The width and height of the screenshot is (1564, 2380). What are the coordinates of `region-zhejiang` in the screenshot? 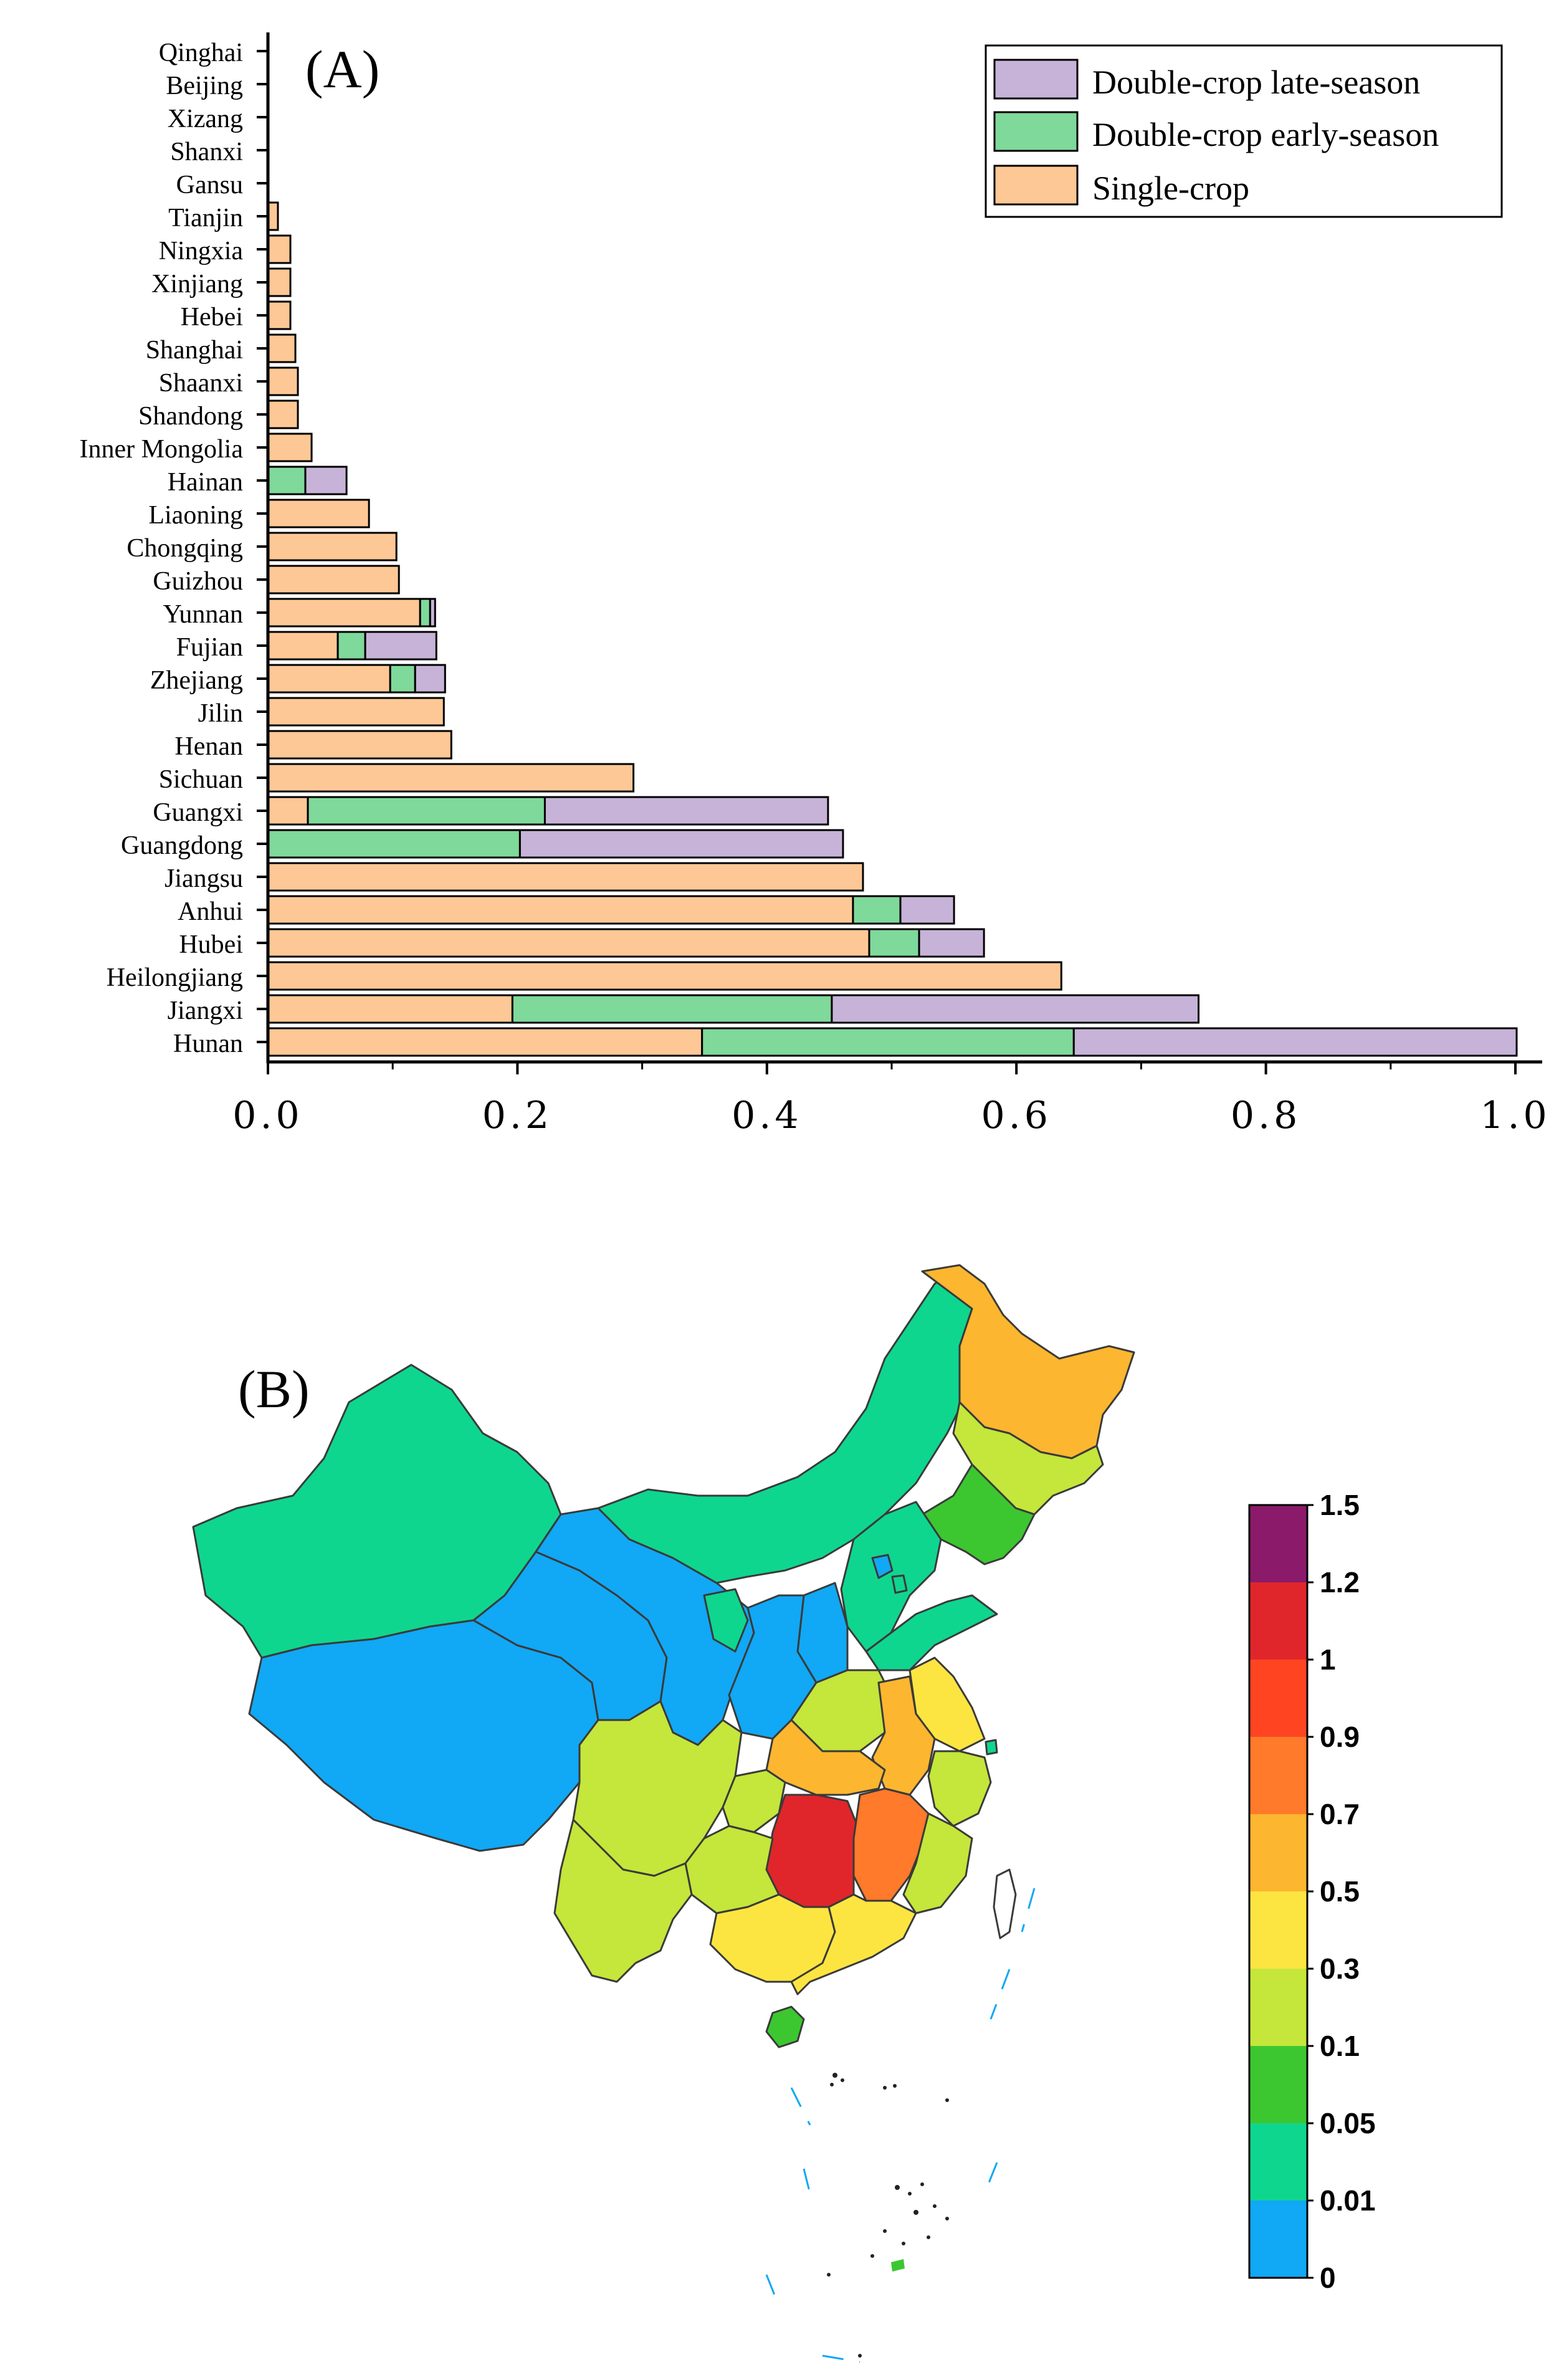 It's located at (959, 1788).